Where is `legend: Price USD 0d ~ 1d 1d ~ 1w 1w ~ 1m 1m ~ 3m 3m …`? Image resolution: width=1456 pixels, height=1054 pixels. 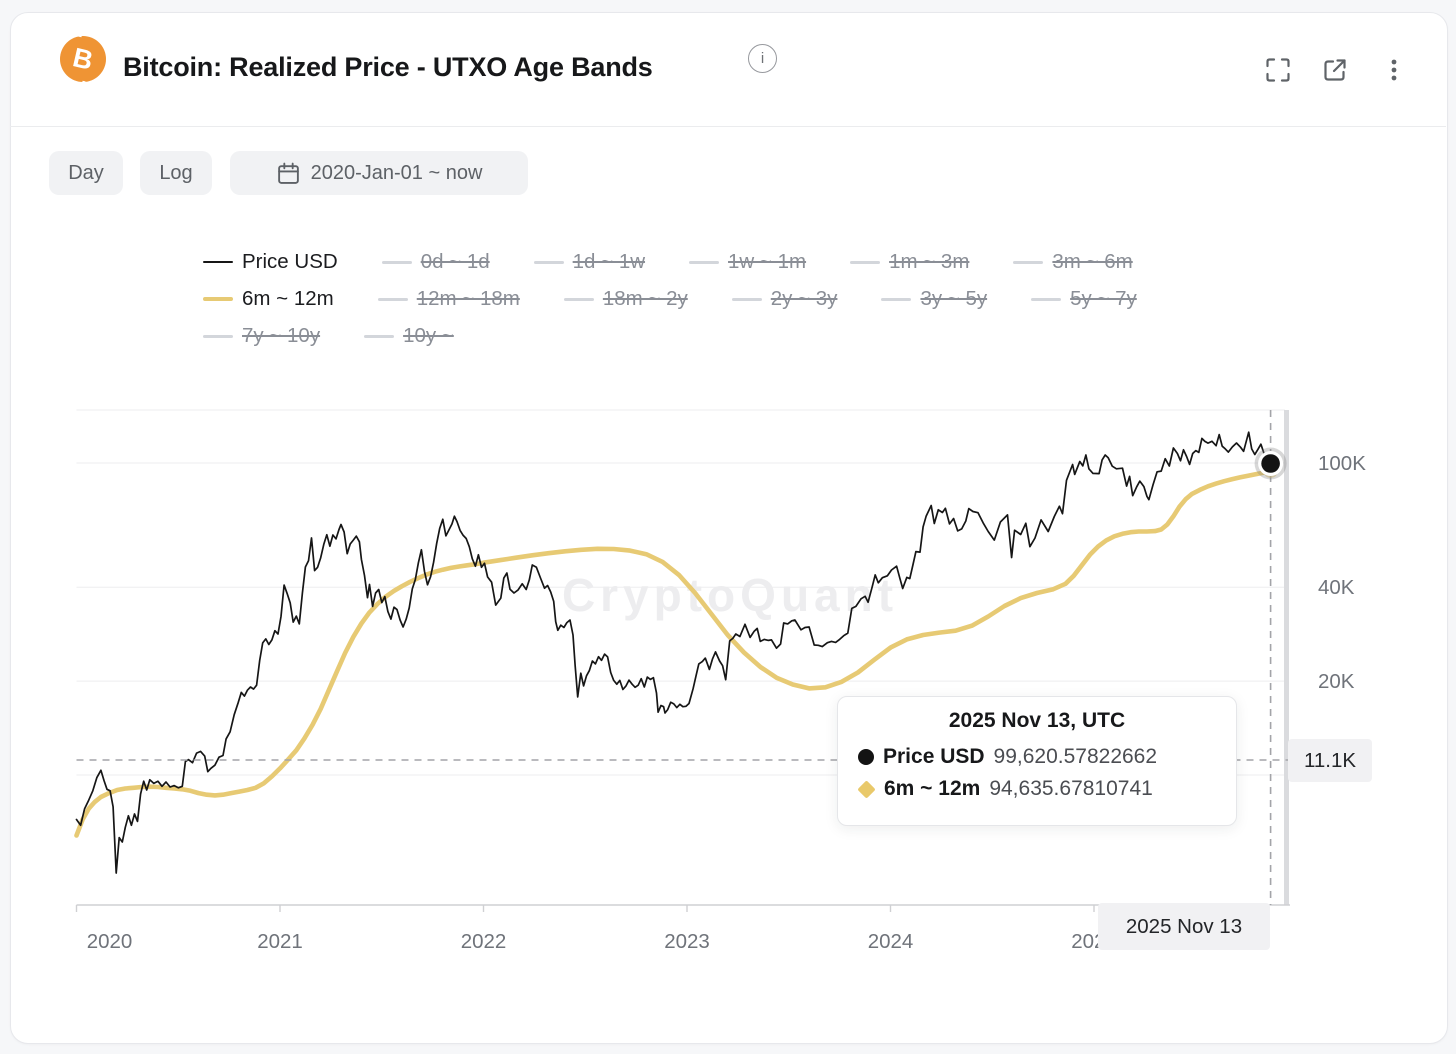 legend: Price USD 0d ~ 1d 1d ~ 1w 1w ~ 1m 1m ~ 3m 3m … is located at coordinates (743, 299).